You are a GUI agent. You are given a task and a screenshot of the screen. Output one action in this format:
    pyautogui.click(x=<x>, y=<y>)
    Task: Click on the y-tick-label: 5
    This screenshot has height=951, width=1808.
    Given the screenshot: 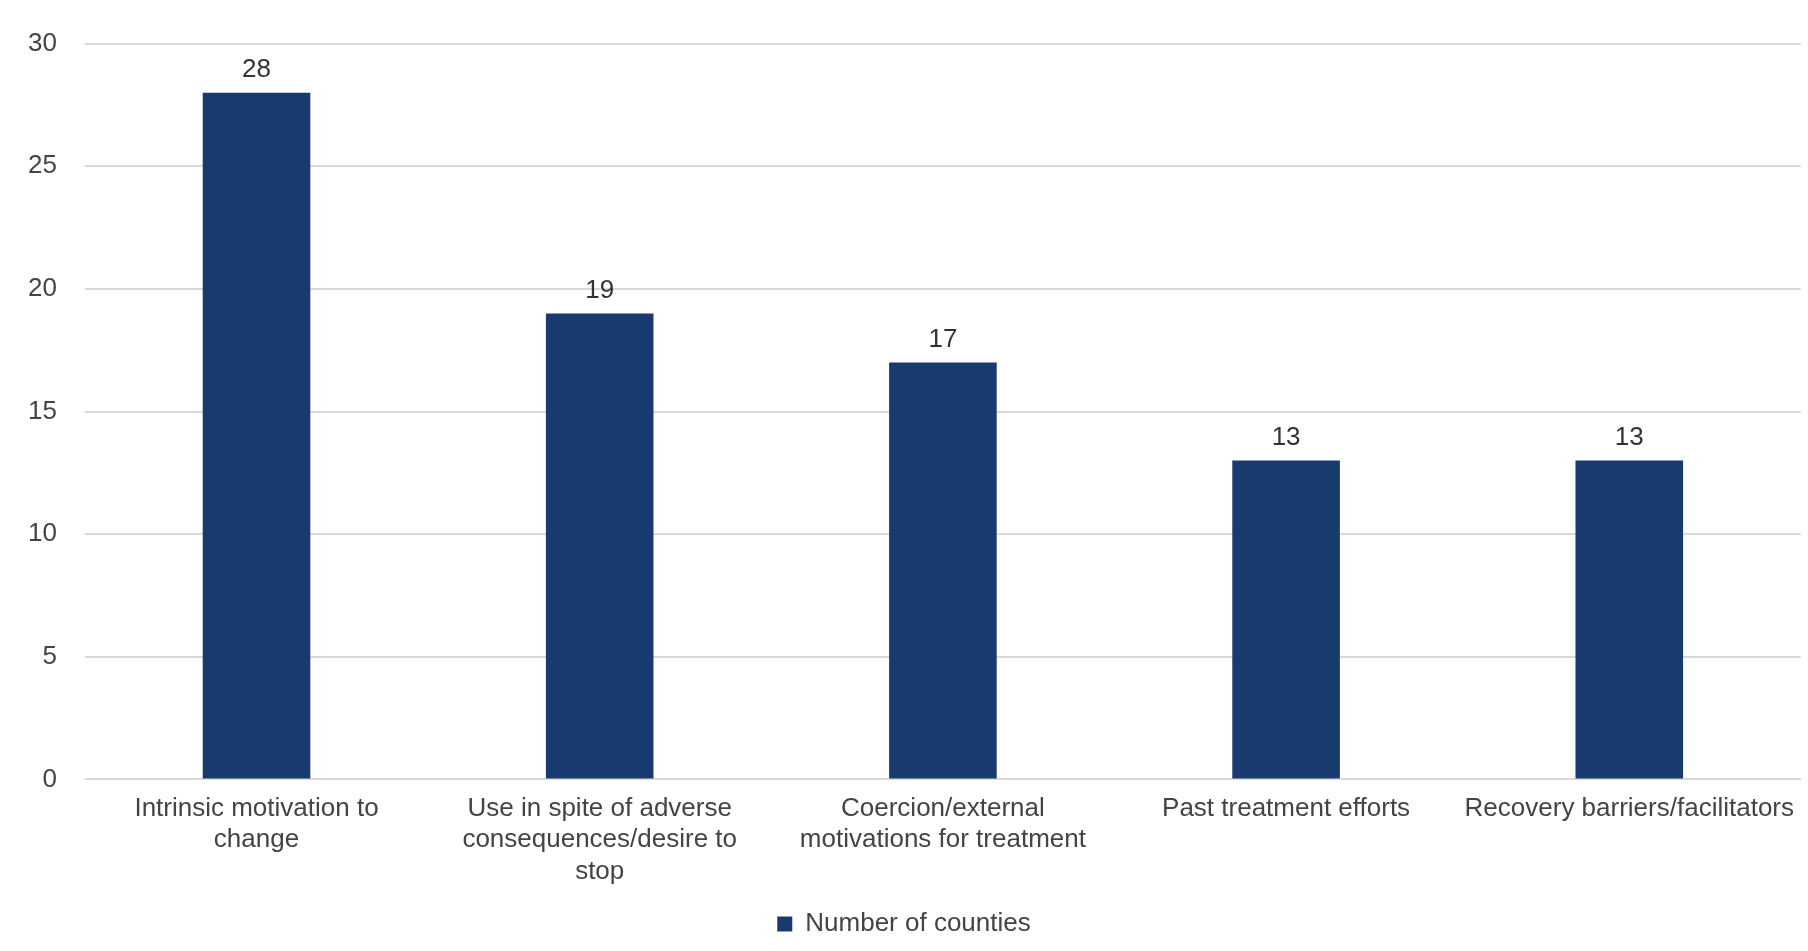 What is the action you would take?
    pyautogui.click(x=49, y=654)
    